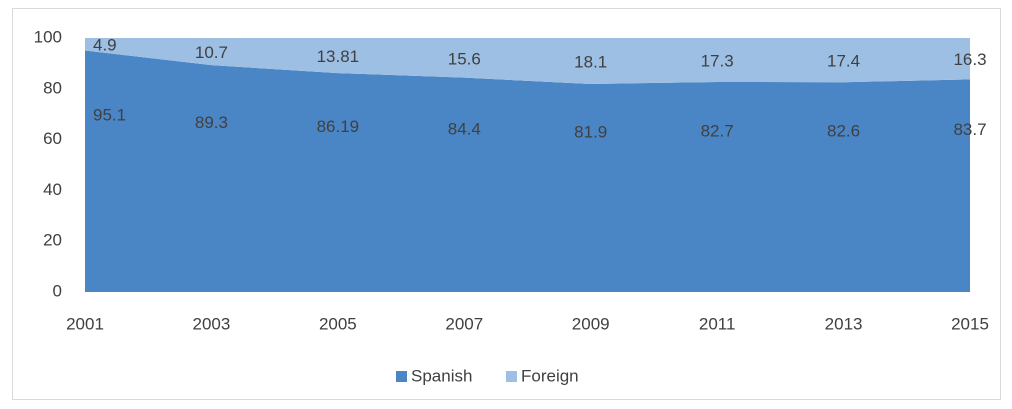 This screenshot has width=1012, height=409. What do you see at coordinates (464, 128) in the screenshot?
I see `data-label: 84.4` at bounding box center [464, 128].